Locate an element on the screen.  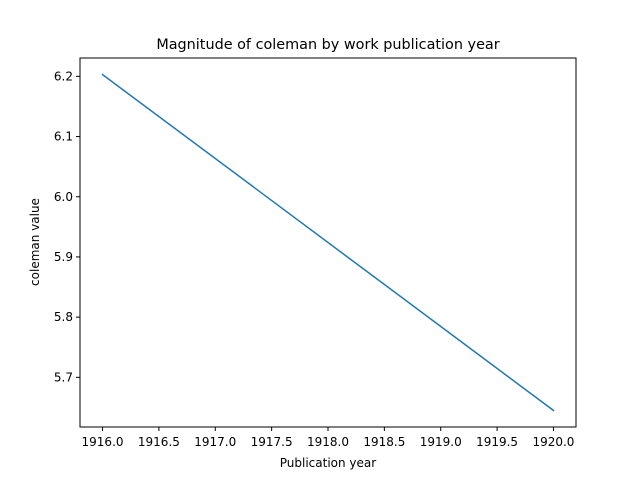
x-tick-label: 1918.5 is located at coordinates (384, 442).